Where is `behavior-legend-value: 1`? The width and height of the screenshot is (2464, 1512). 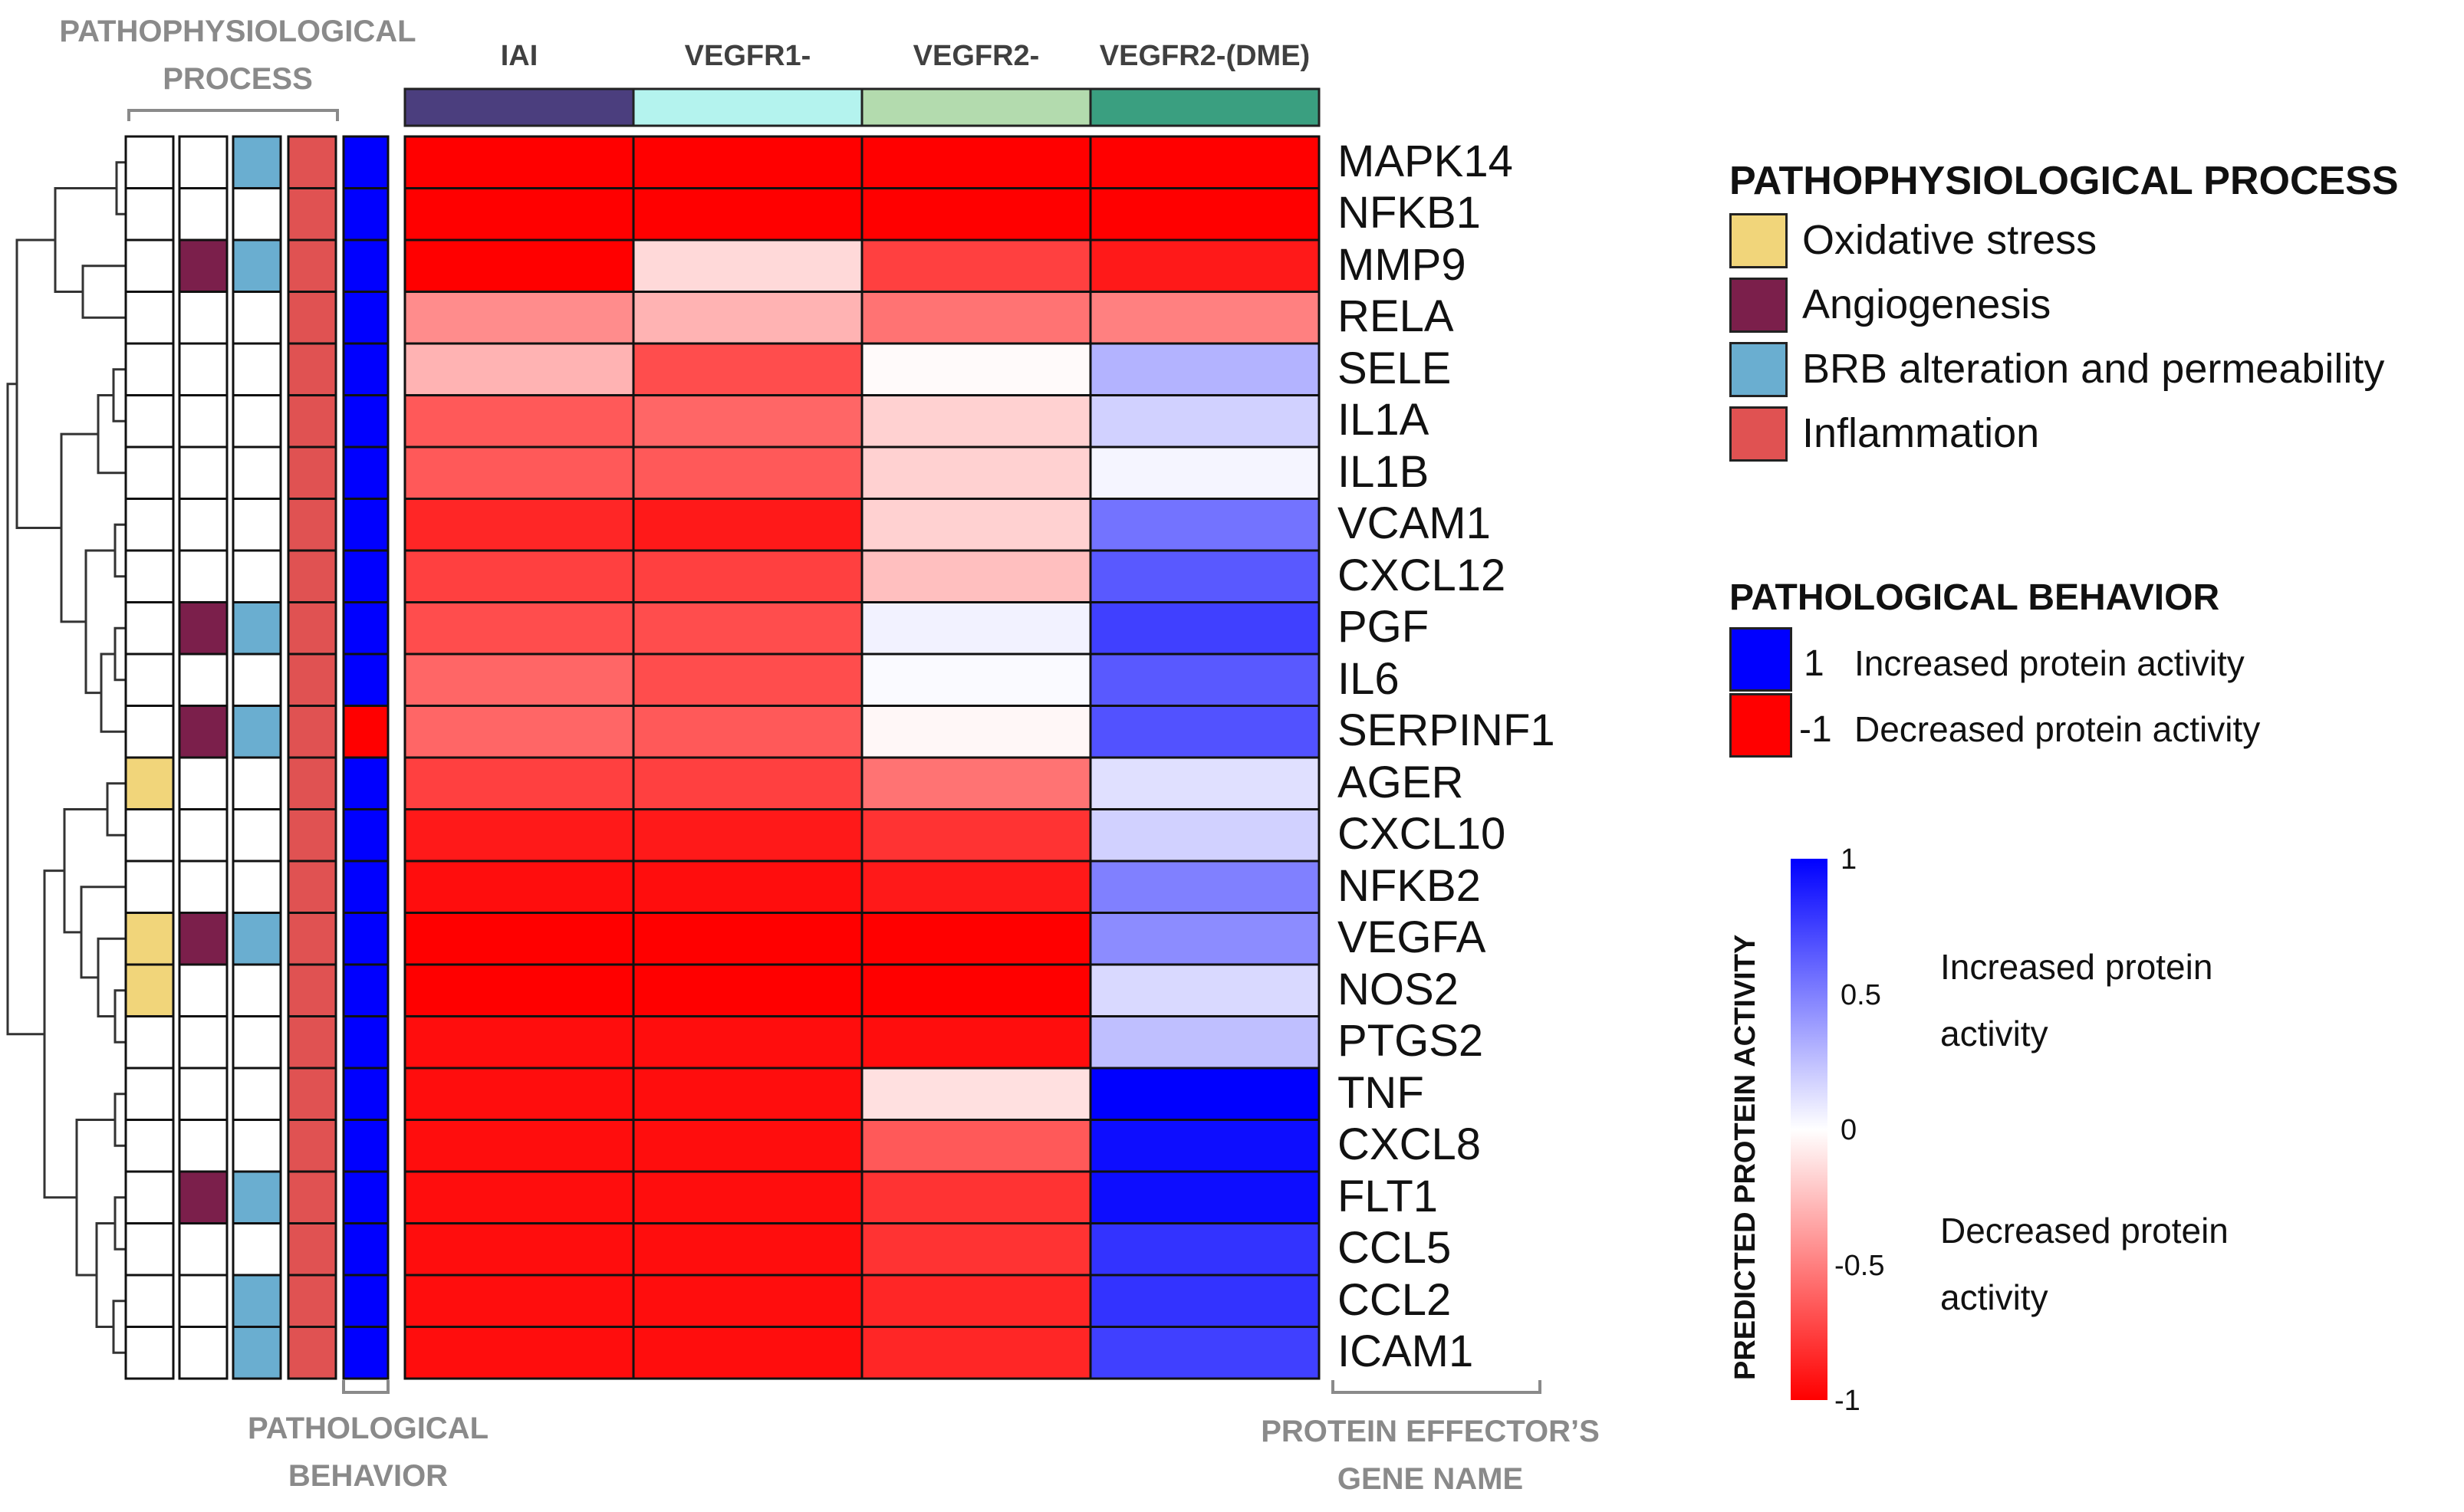
behavior-legend-value: 1 is located at coordinates (1814, 663).